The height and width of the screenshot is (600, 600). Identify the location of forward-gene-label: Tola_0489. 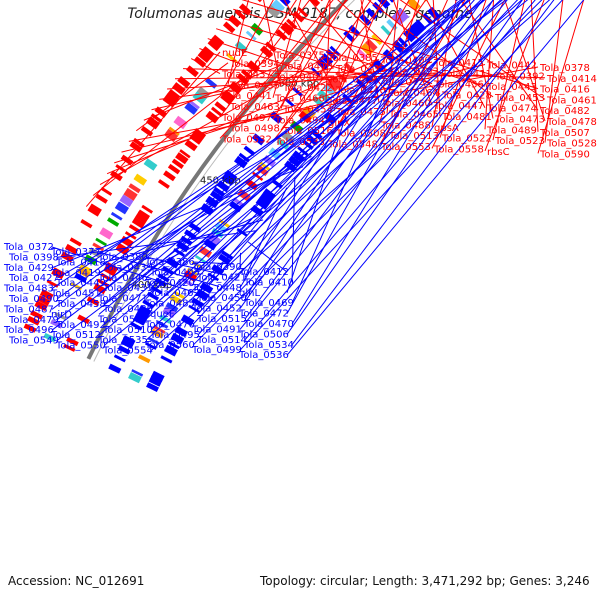
(511, 130).